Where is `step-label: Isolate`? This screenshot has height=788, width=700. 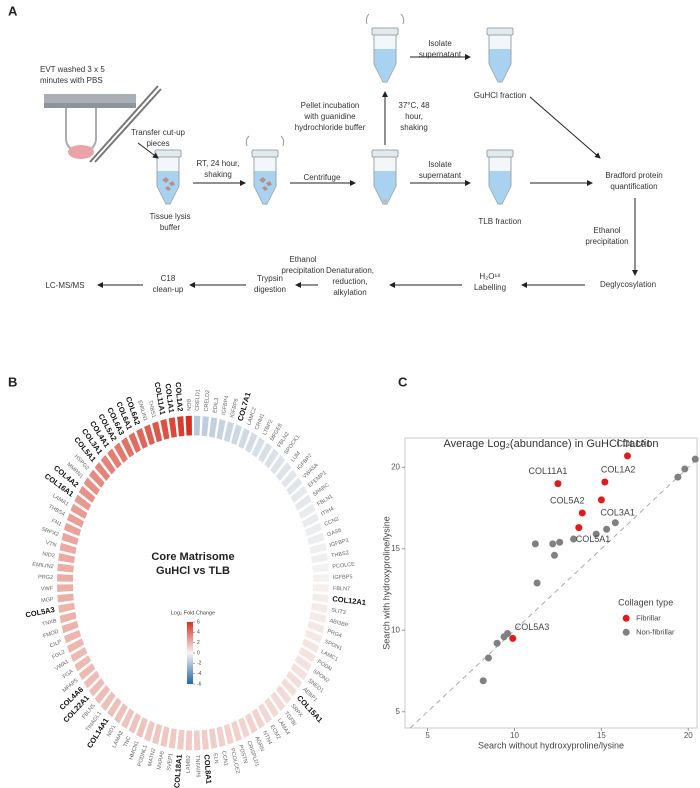 step-label: Isolate is located at coordinates (440, 43).